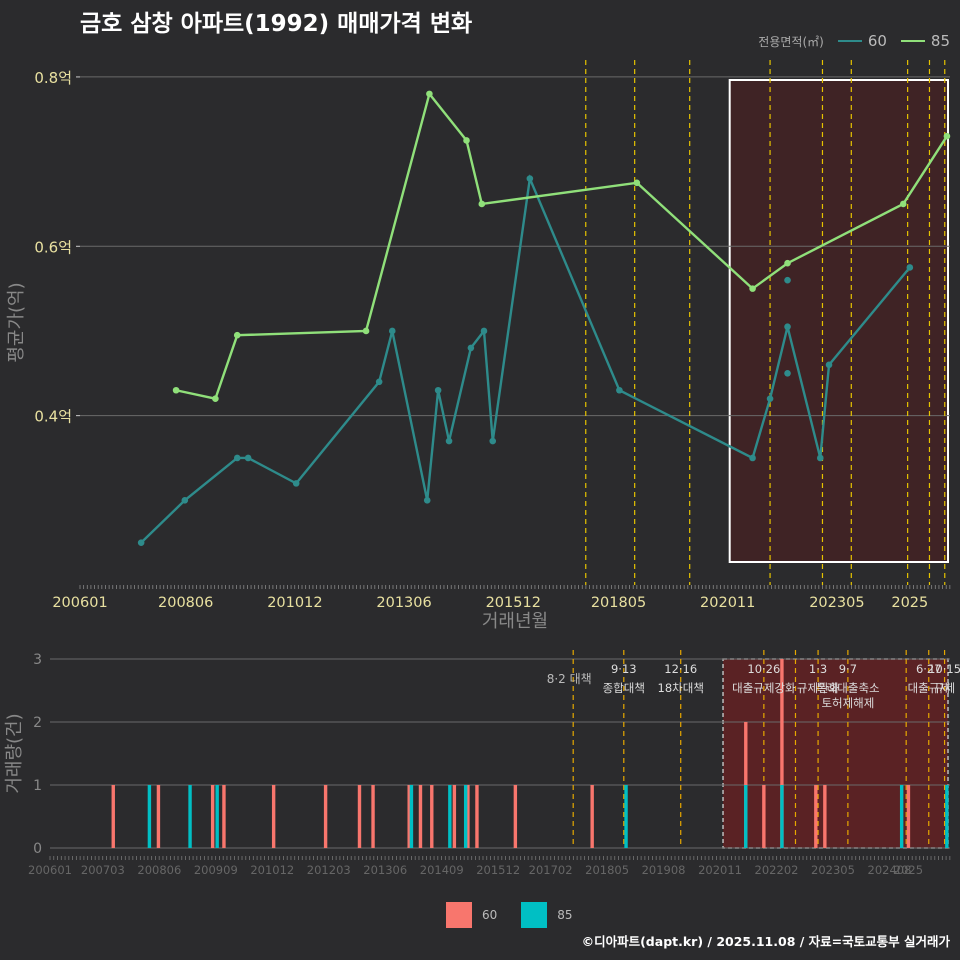 Image resolution: width=960 pixels, height=960 pixels. What do you see at coordinates (37, 723) in the screenshot?
I see `y-tick-label: 2` at bounding box center [37, 723].